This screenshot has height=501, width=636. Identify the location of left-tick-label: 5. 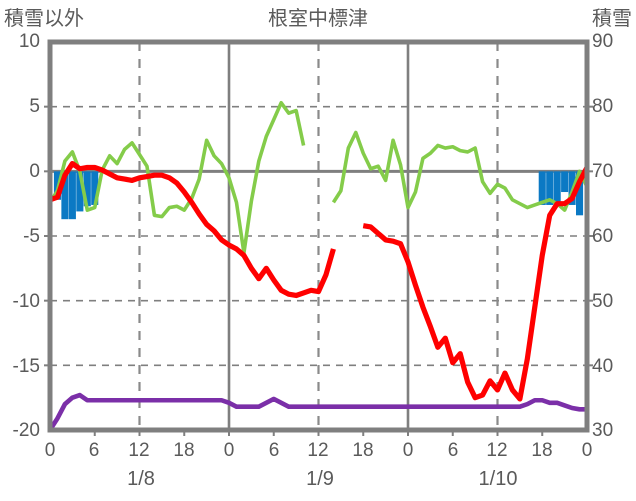
(34, 106).